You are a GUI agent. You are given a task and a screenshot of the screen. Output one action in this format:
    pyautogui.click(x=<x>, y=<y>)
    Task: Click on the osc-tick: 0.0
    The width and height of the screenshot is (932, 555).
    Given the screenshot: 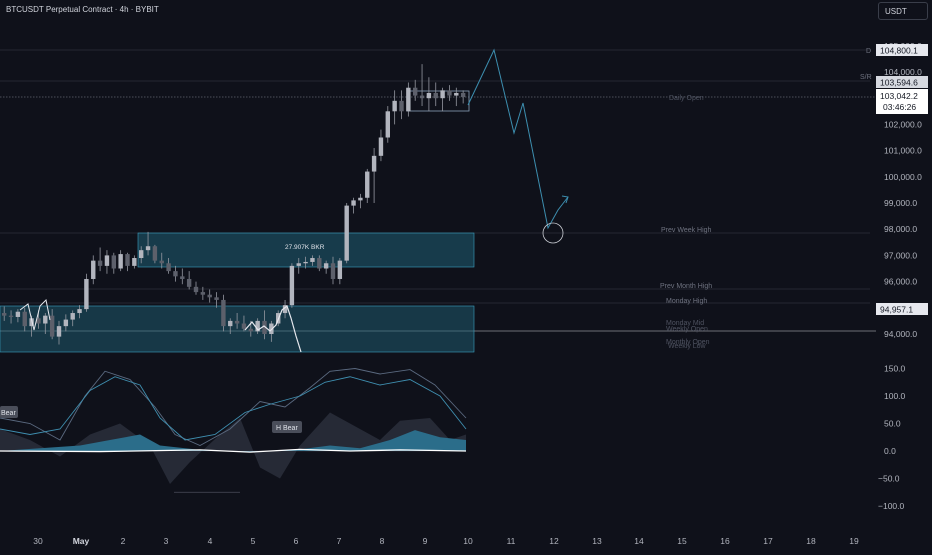 What is the action you would take?
    pyautogui.click(x=890, y=451)
    